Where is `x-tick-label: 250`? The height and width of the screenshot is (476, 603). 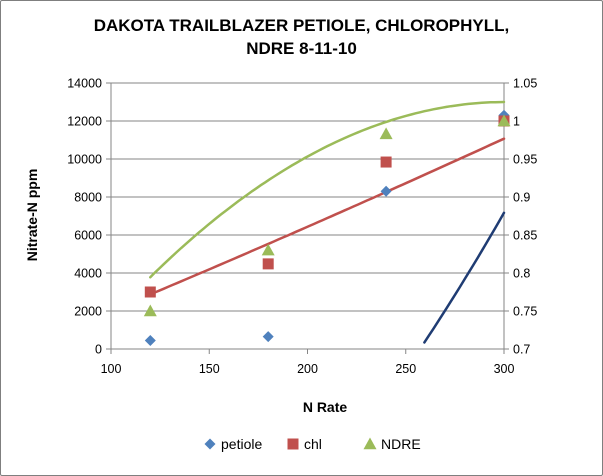
x-tick-label: 250 is located at coordinates (405, 369).